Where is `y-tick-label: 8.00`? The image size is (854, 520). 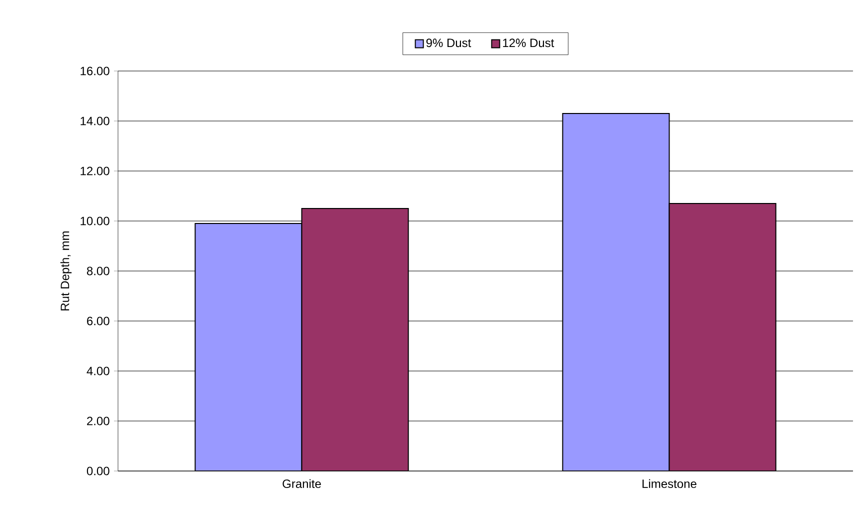
y-tick-label: 8.00 is located at coordinates (98, 271).